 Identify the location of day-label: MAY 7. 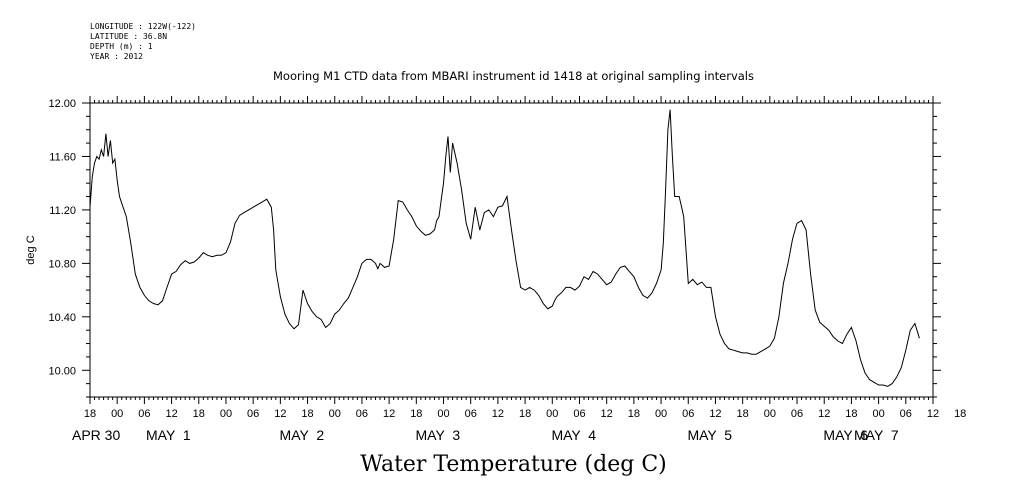
(876, 435).